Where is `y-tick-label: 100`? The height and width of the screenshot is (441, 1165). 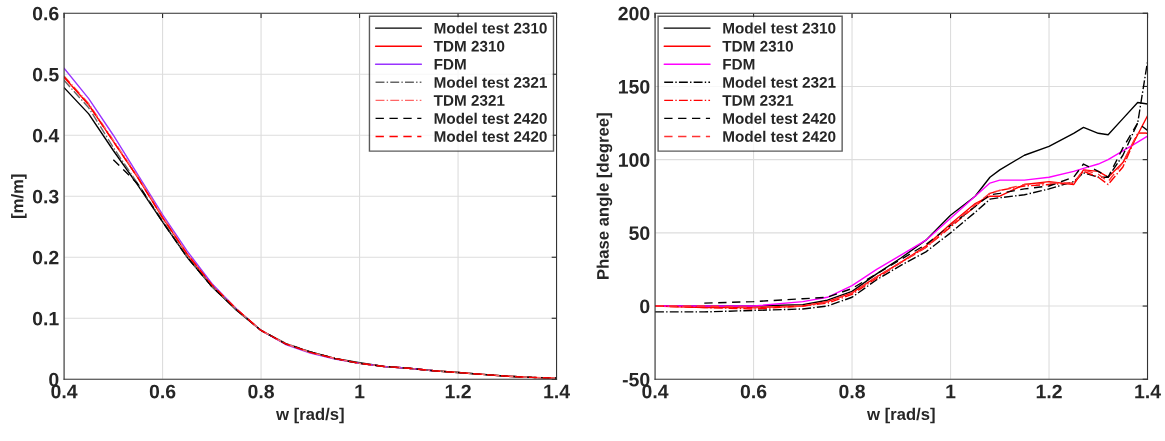
y-tick-label: 100 is located at coordinates (634, 160).